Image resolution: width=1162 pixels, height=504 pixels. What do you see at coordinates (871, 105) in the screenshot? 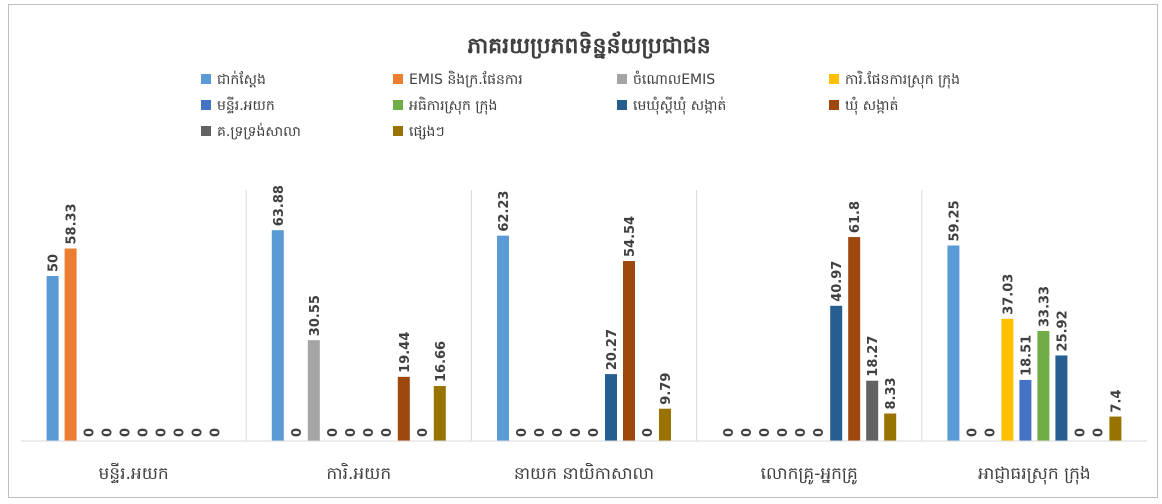
I see `legend-label: ឃុំ សង្កាត់` at bounding box center [871, 105].